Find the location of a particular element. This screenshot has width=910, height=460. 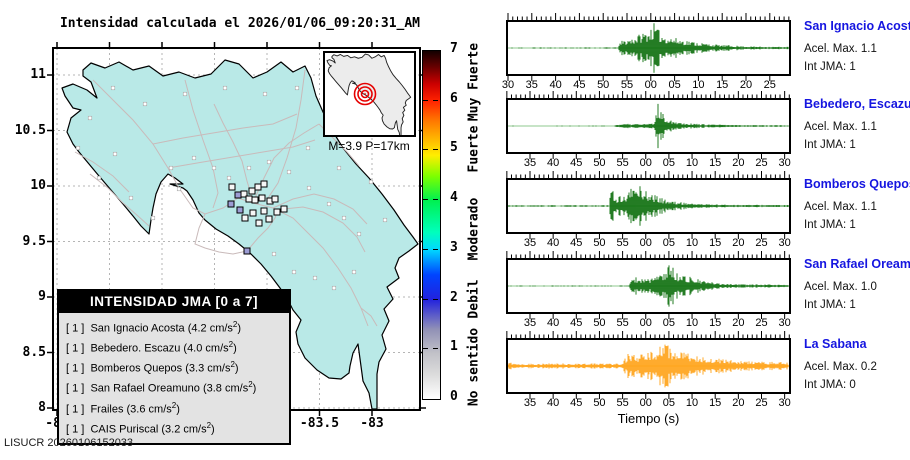

epicenter-icon is located at coordinates (365, 94).